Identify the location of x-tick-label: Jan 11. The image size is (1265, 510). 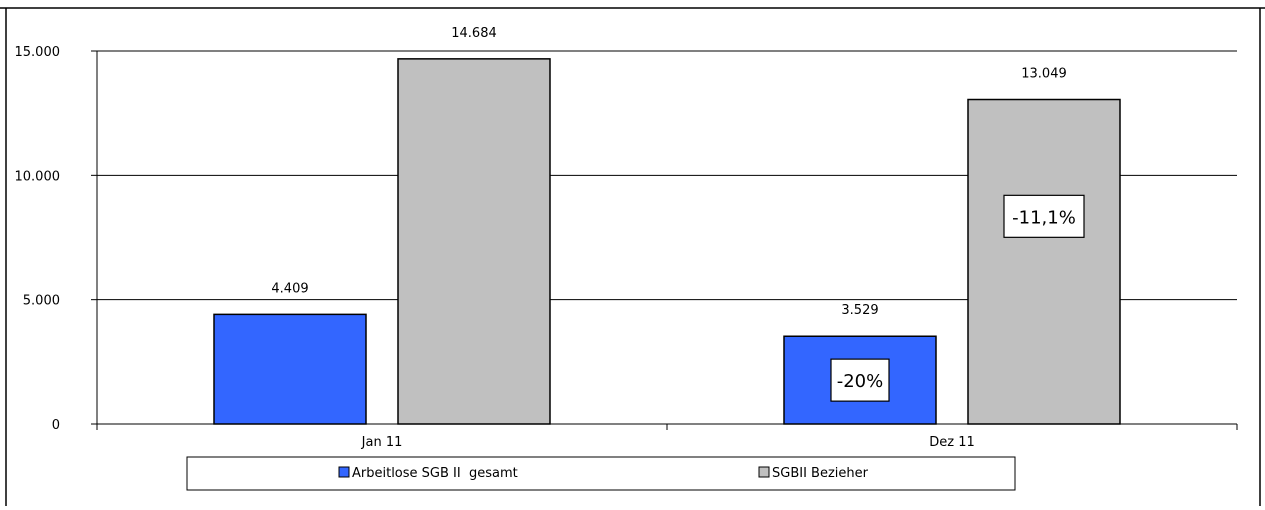
(382, 442).